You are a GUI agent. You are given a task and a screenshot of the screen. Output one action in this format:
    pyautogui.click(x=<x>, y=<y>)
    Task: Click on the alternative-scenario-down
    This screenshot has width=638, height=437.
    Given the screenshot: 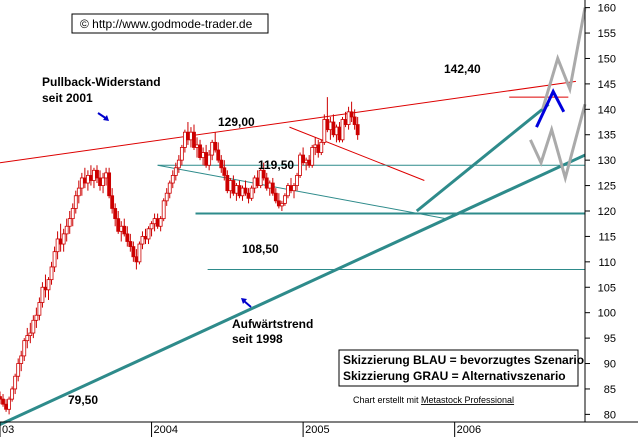 What is the action you would take?
    pyautogui.click(x=558, y=143)
    